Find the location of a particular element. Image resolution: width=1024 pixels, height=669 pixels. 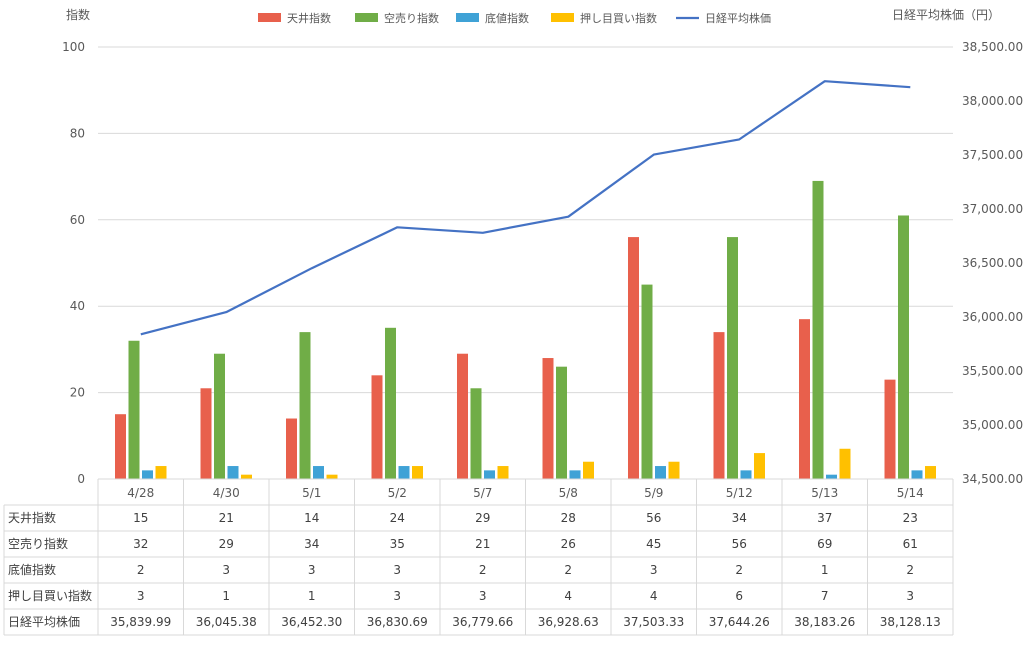

right-tick-label: 37,000.00 is located at coordinates (992, 209).